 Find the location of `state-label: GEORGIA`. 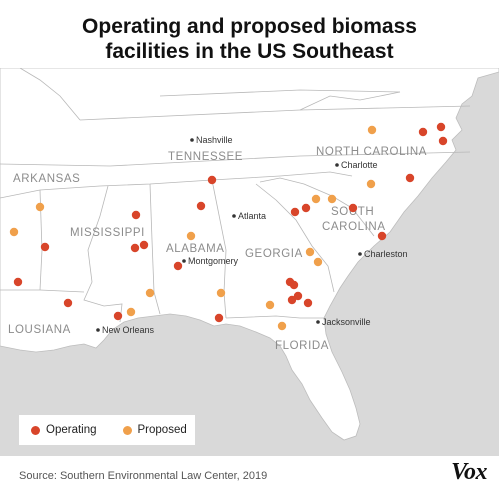

state-label: GEORGIA is located at coordinates (274, 254).